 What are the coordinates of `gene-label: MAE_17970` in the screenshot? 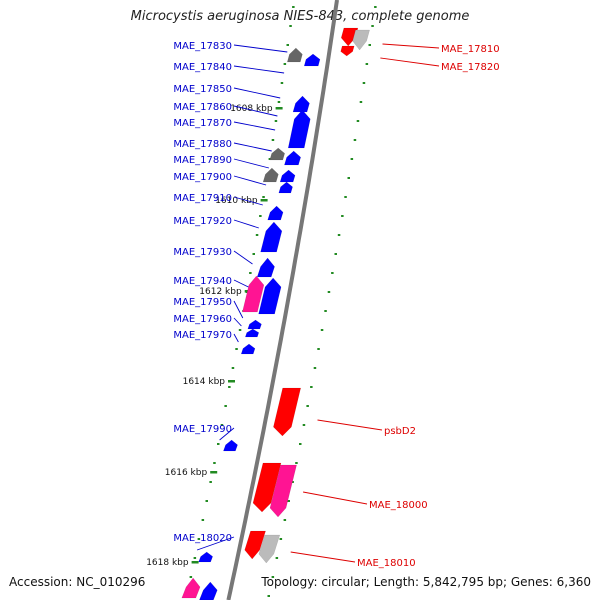 It's located at (202, 335).